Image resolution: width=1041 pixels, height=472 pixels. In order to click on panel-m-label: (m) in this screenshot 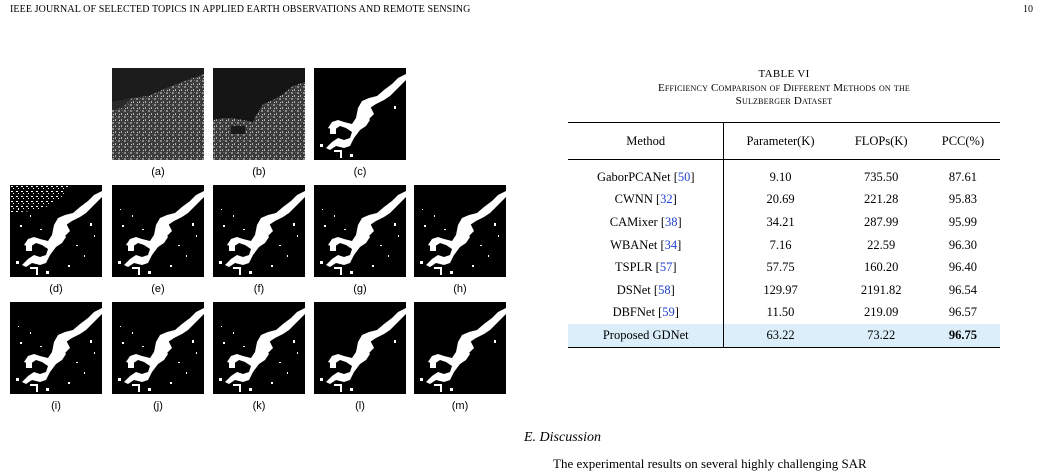, I will do `click(460, 406)`.